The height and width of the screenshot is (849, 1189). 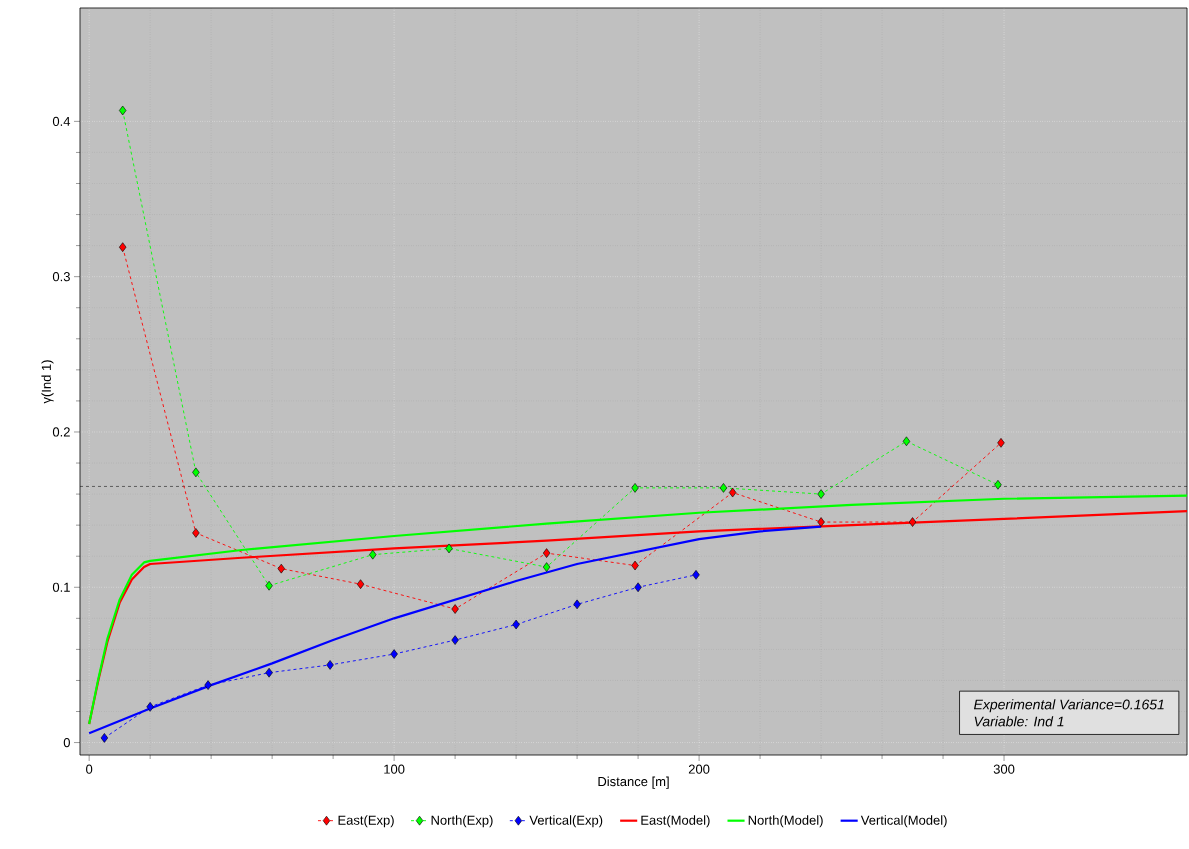 I want to click on legend-label: Vertical(Model), so click(x=903, y=821).